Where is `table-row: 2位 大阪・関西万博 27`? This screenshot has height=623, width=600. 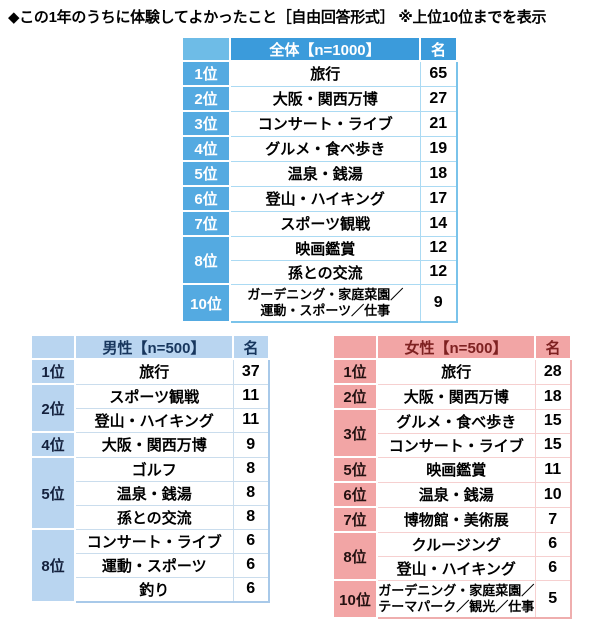 table-row: 2位 大阪・関西万博 27 is located at coordinates (319, 98).